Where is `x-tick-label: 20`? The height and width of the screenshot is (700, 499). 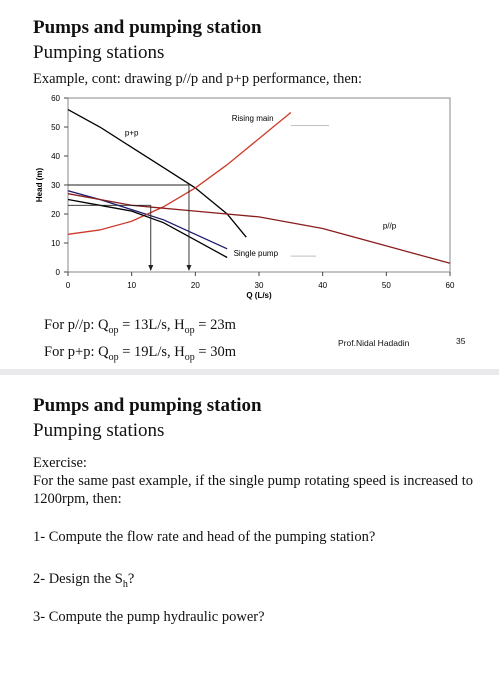 x-tick-label: 20 is located at coordinates (195, 285).